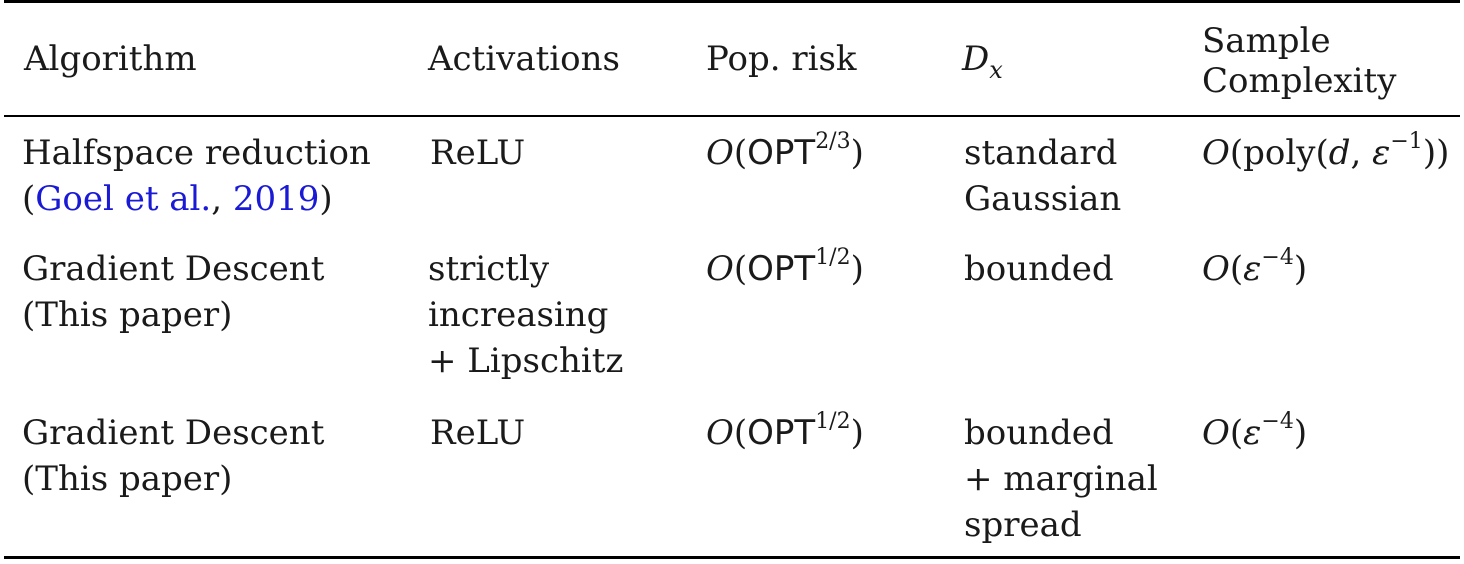 The height and width of the screenshot is (564, 1464). What do you see at coordinates (123, 199) in the screenshot?
I see `citation-authors-link: Goel et al.` at bounding box center [123, 199].